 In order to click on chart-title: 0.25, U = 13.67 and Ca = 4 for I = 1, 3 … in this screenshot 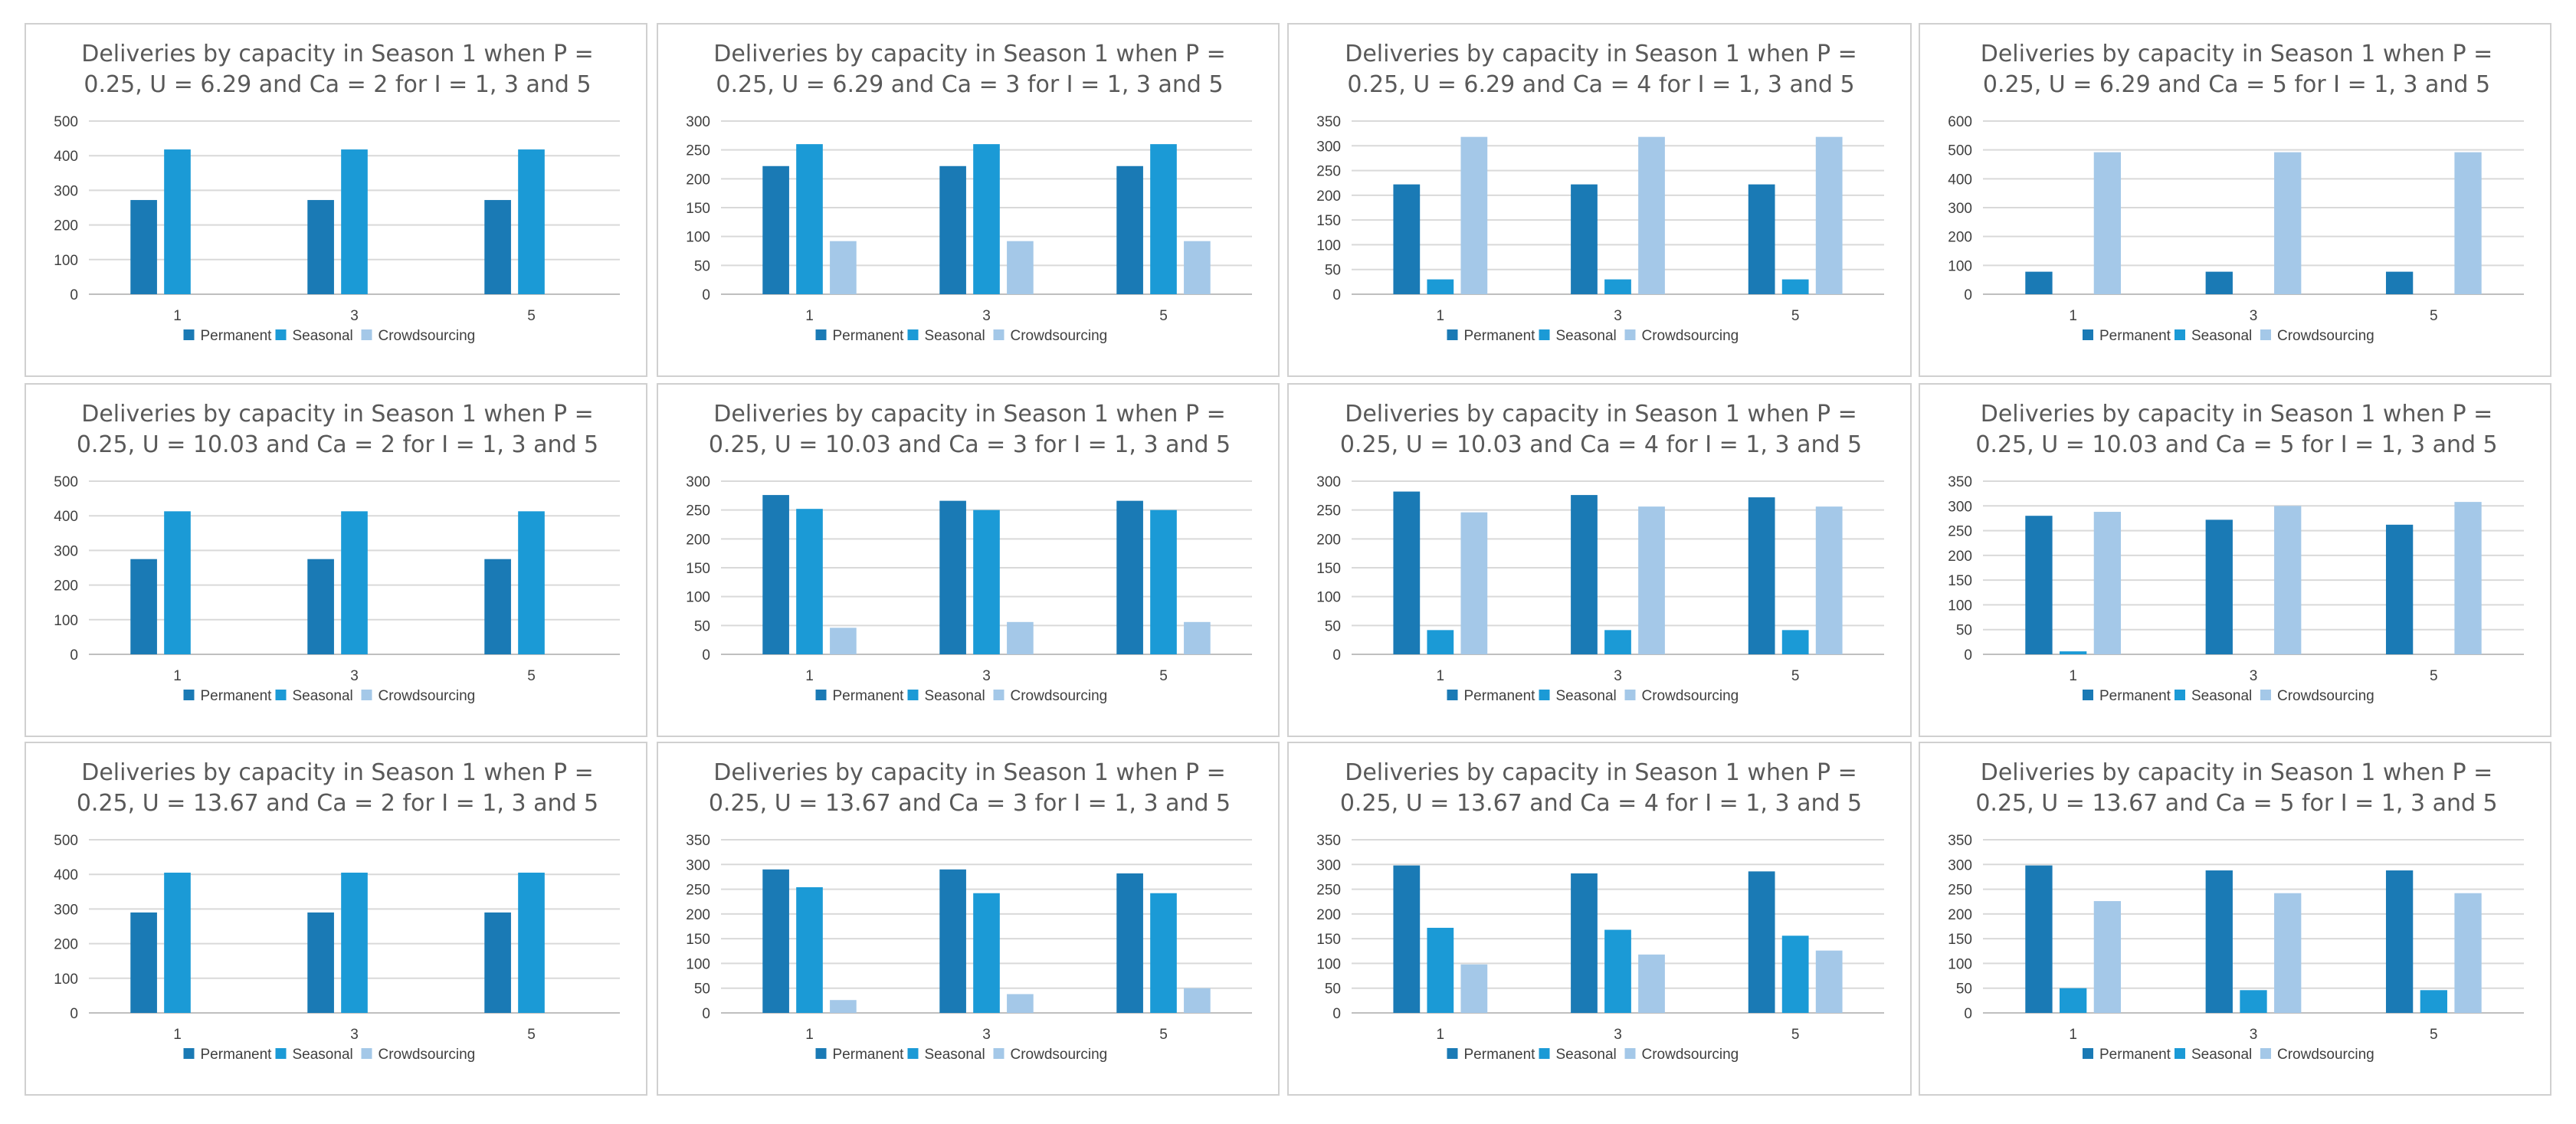, I will do `click(1601, 803)`.